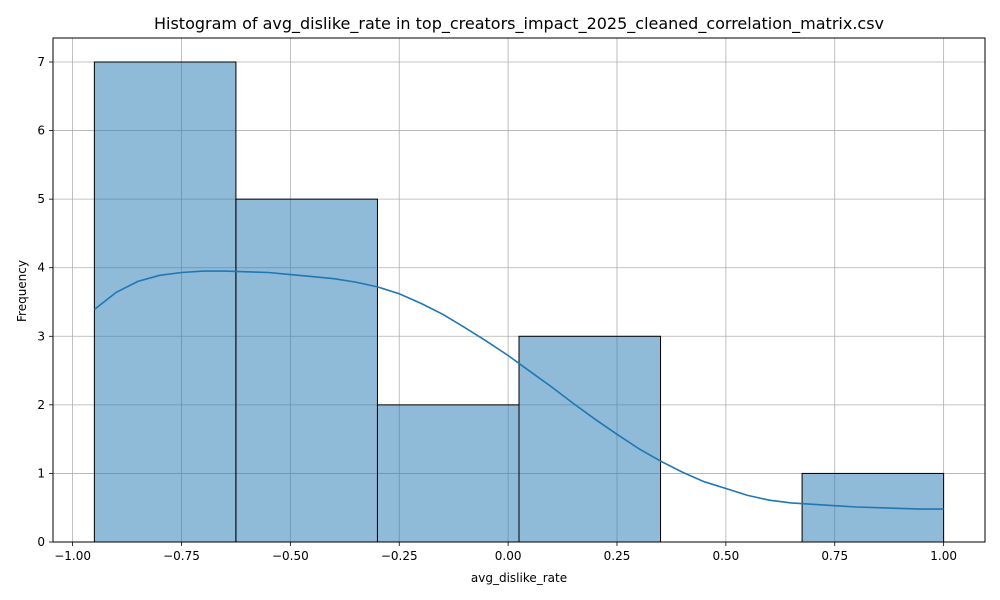 This screenshot has width=1000, height=600. Describe the element at coordinates (508, 556) in the screenshot. I see `x-tick-label-4: 0.00` at that location.